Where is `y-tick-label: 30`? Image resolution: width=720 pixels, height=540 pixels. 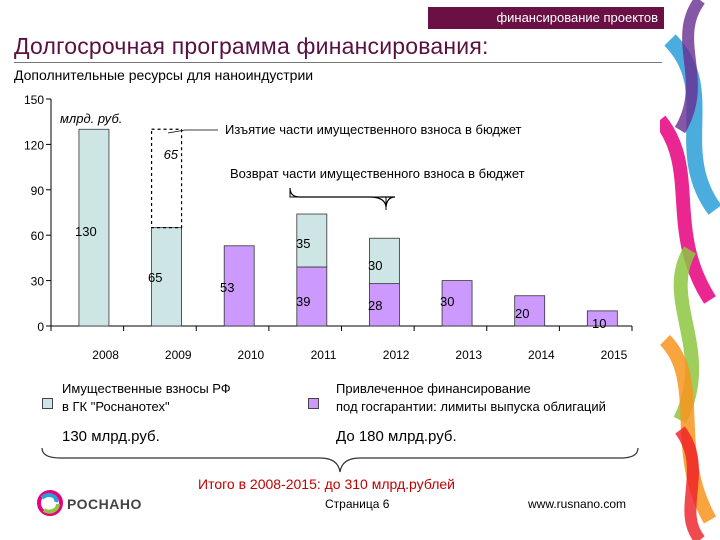
y-tick-label: 30 is located at coordinates (38, 282).